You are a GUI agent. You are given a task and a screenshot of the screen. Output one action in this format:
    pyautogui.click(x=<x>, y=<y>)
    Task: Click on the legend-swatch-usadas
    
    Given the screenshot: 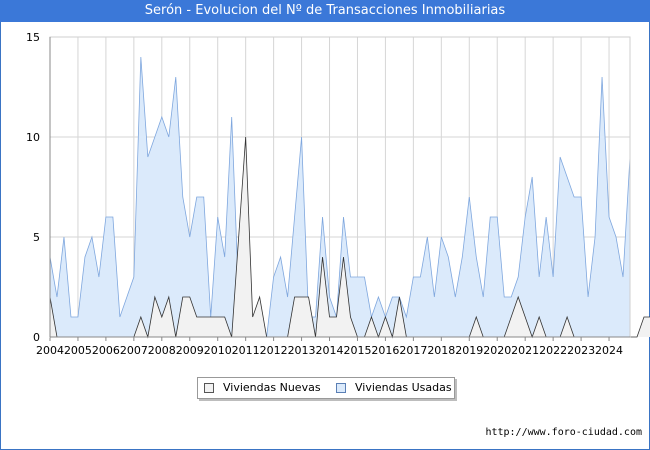 What is the action you would take?
    pyautogui.click(x=341, y=387)
    